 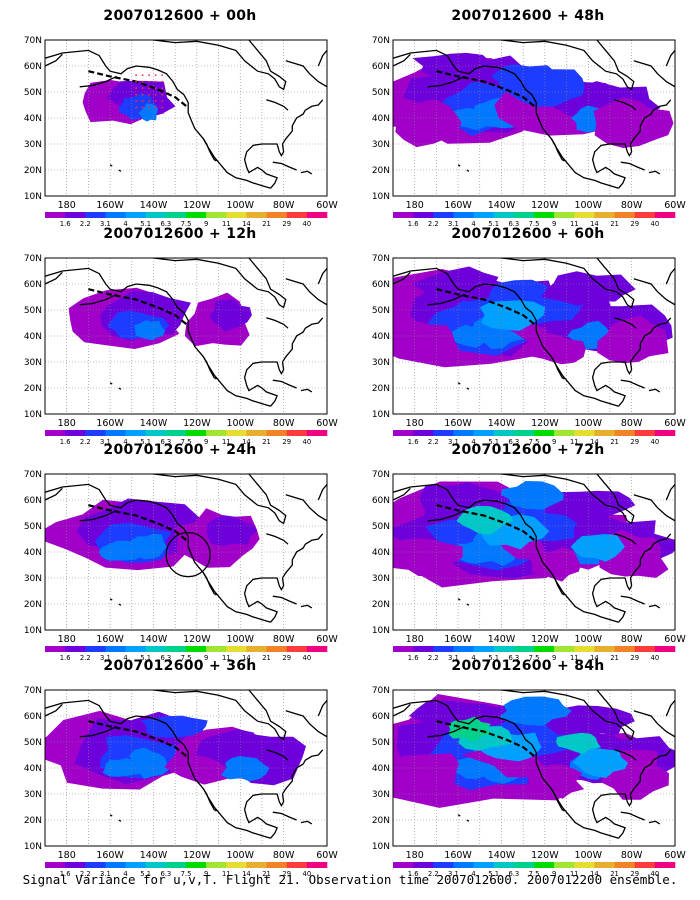 I want to click on gridlines, so click(x=186, y=118).